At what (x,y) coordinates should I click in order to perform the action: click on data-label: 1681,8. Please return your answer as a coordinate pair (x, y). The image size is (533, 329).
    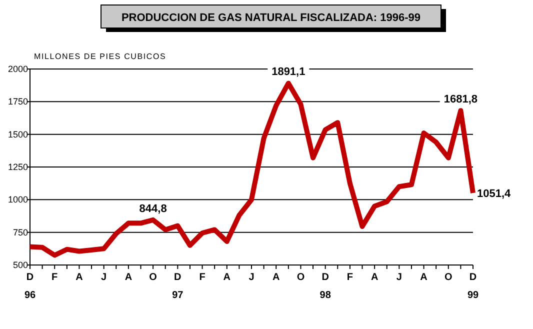
    Looking at the image, I should click on (461, 100).